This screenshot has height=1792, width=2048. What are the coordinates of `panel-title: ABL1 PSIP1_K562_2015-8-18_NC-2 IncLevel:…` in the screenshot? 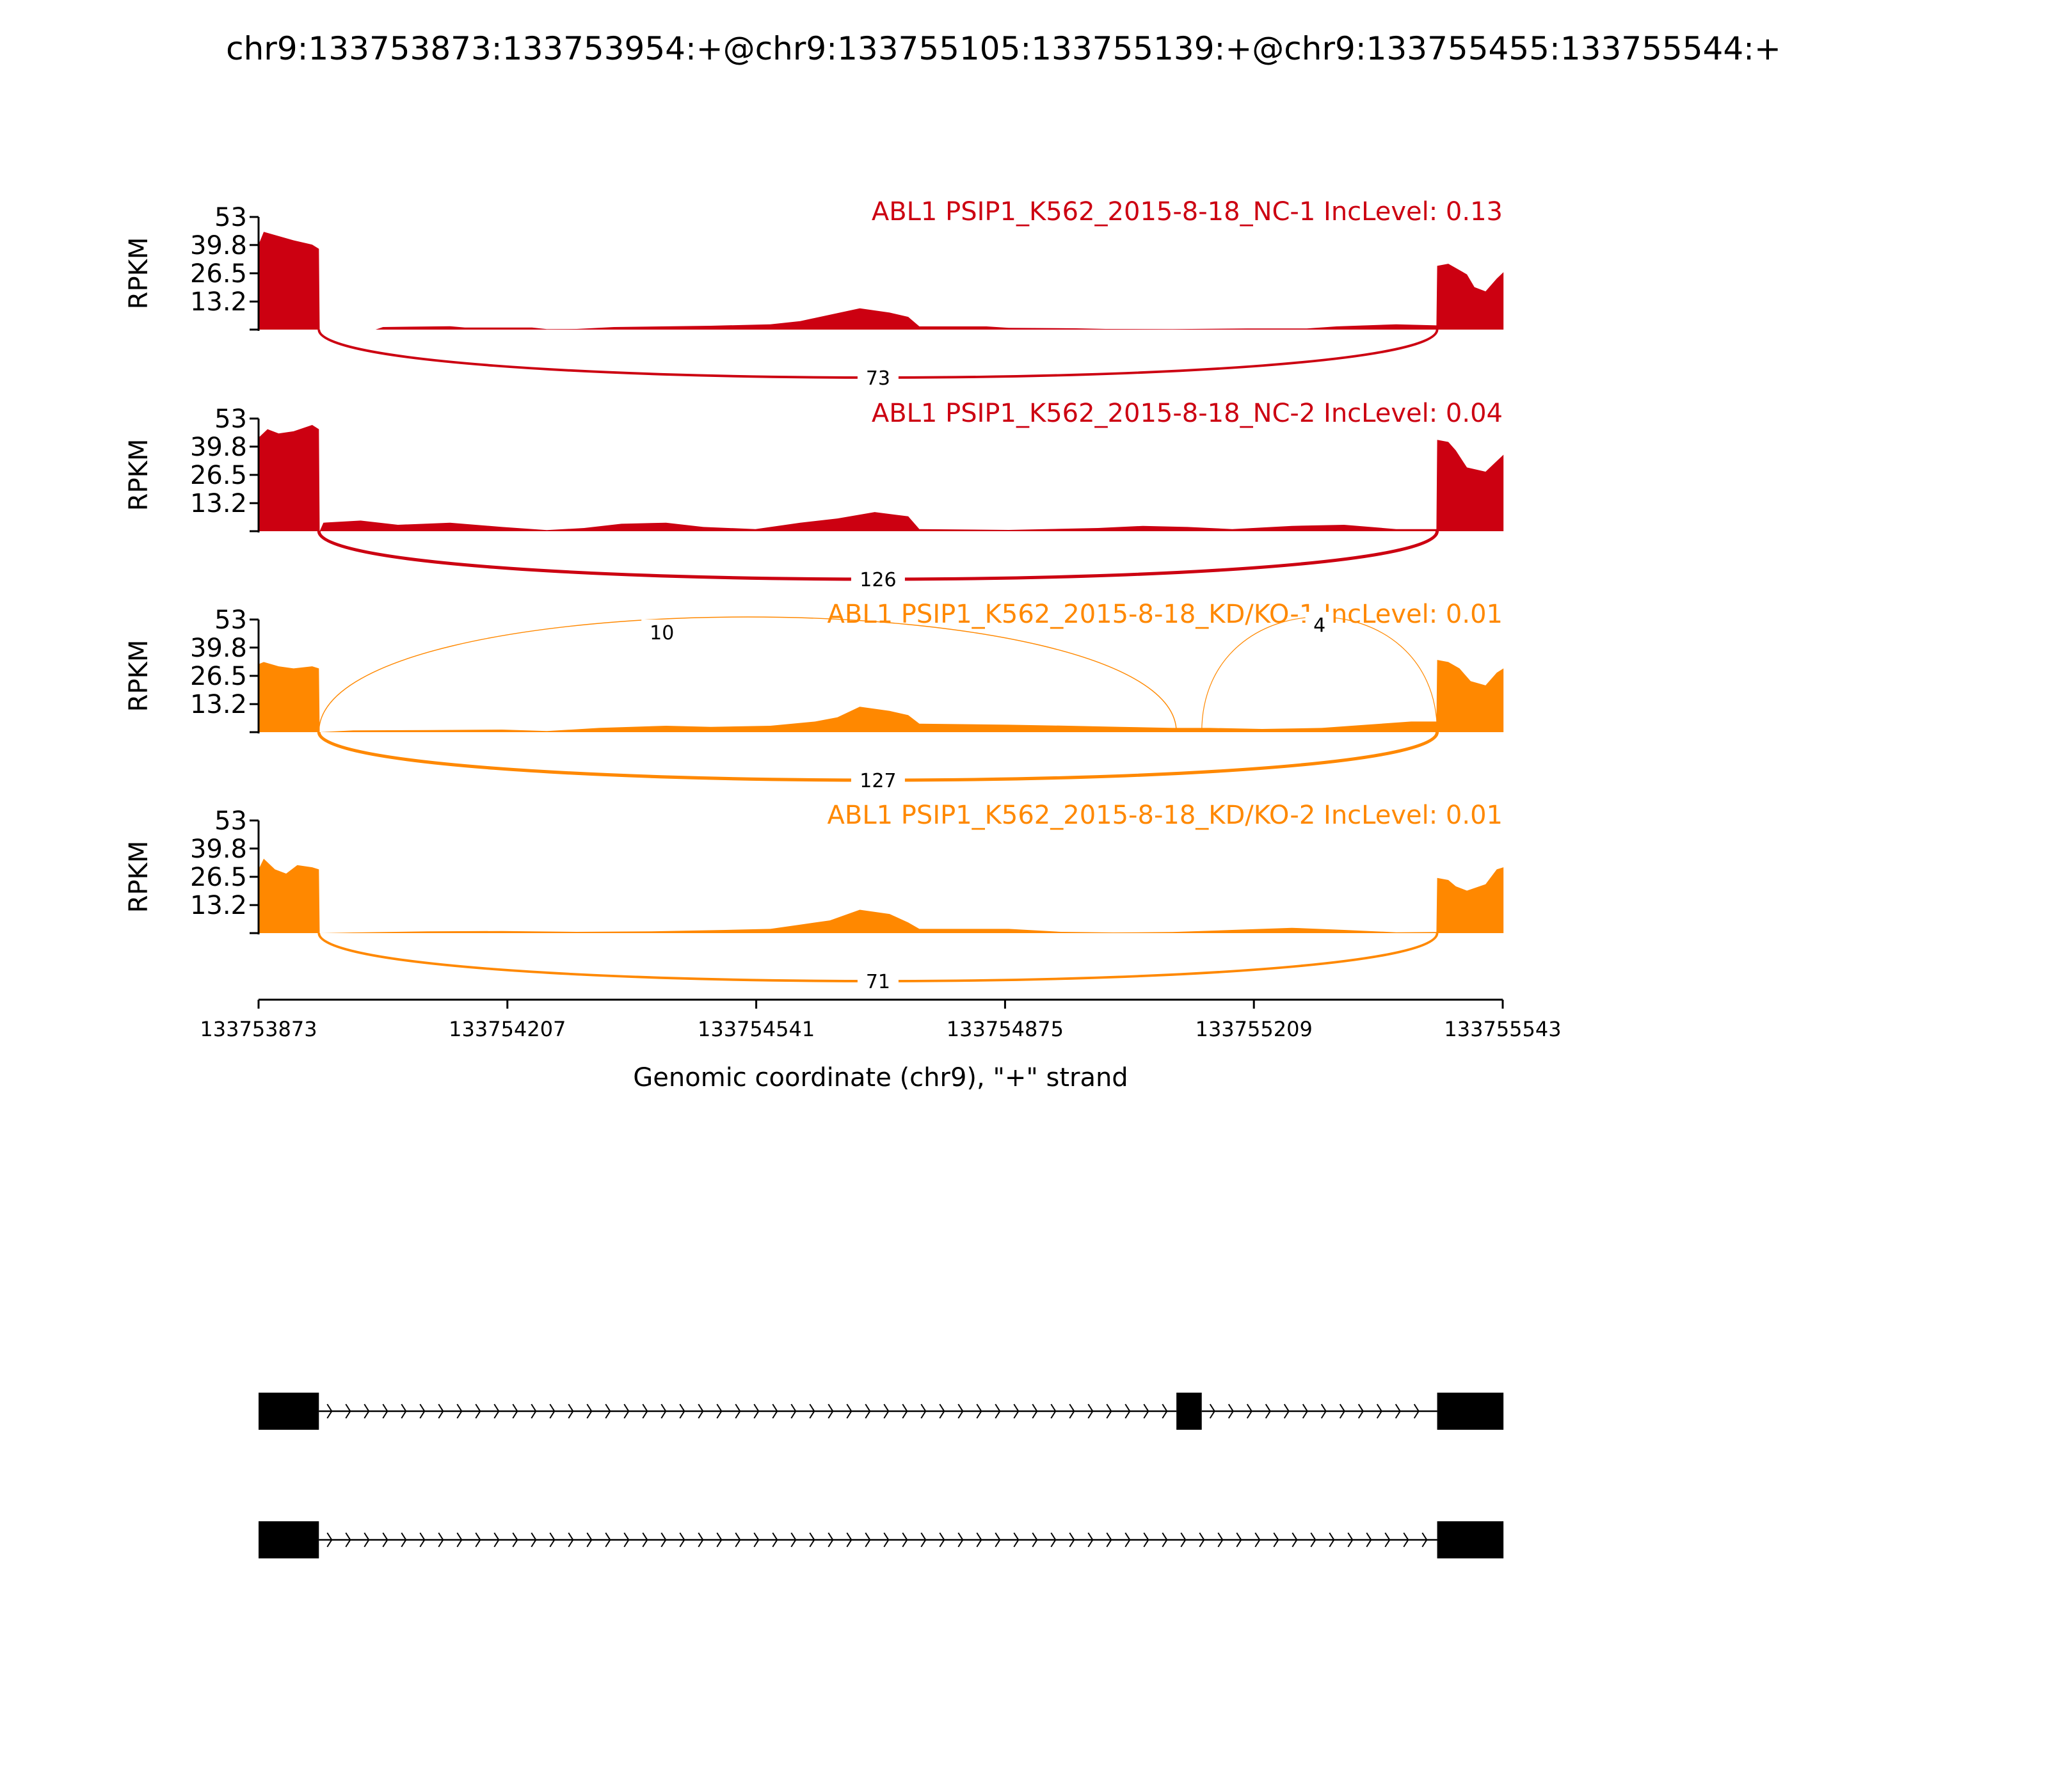 It's located at (1187, 413).